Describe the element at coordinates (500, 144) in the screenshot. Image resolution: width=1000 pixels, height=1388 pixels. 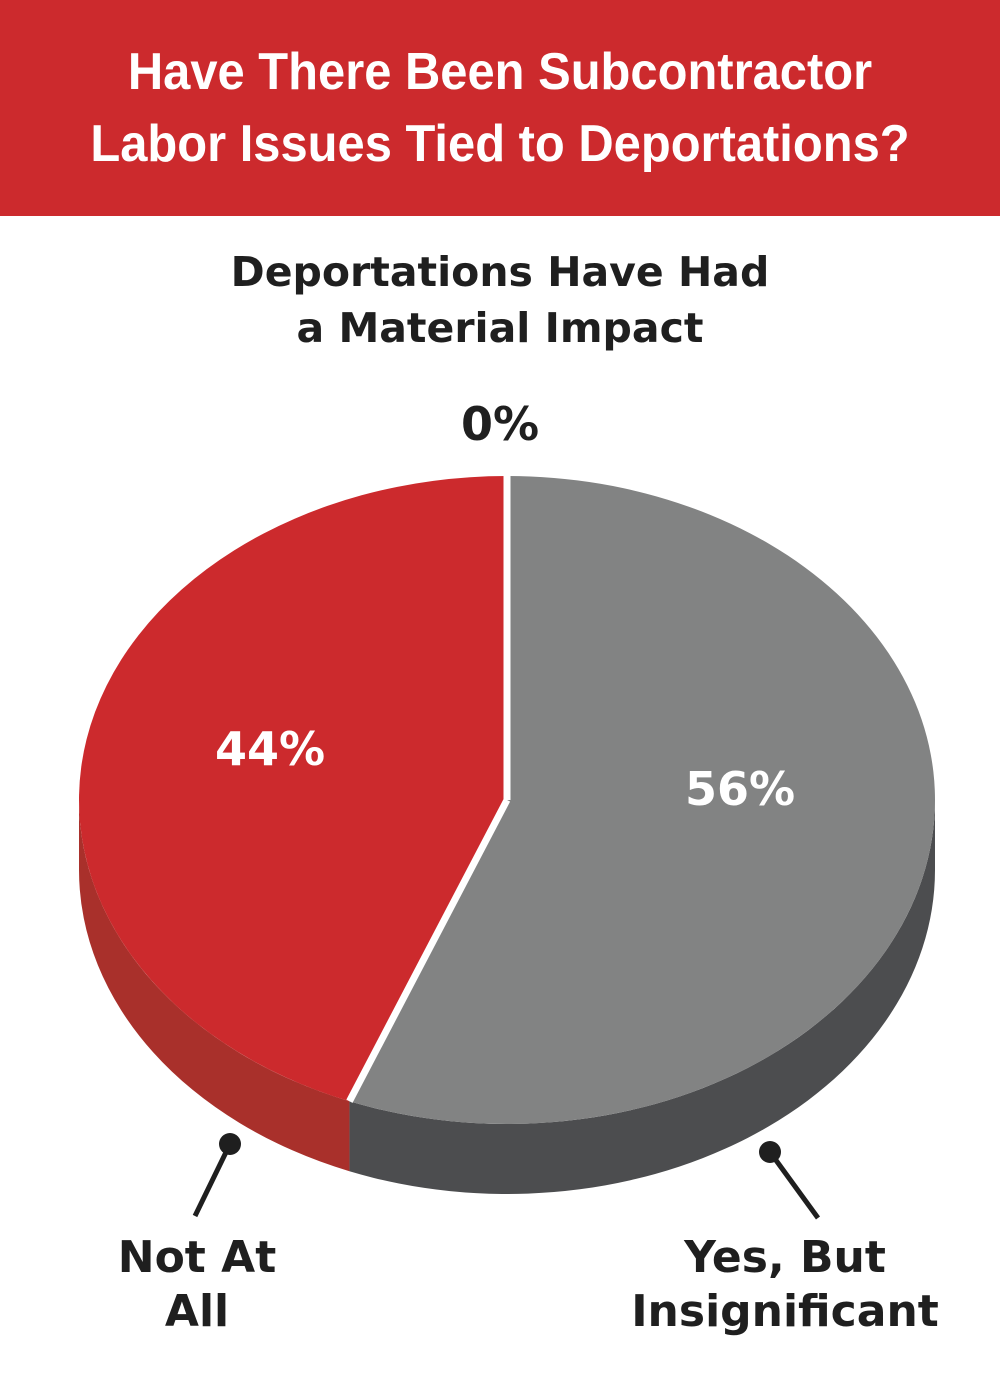
I see `chart-title-line-2: Labor Issues Tied to Deportations?` at that location.